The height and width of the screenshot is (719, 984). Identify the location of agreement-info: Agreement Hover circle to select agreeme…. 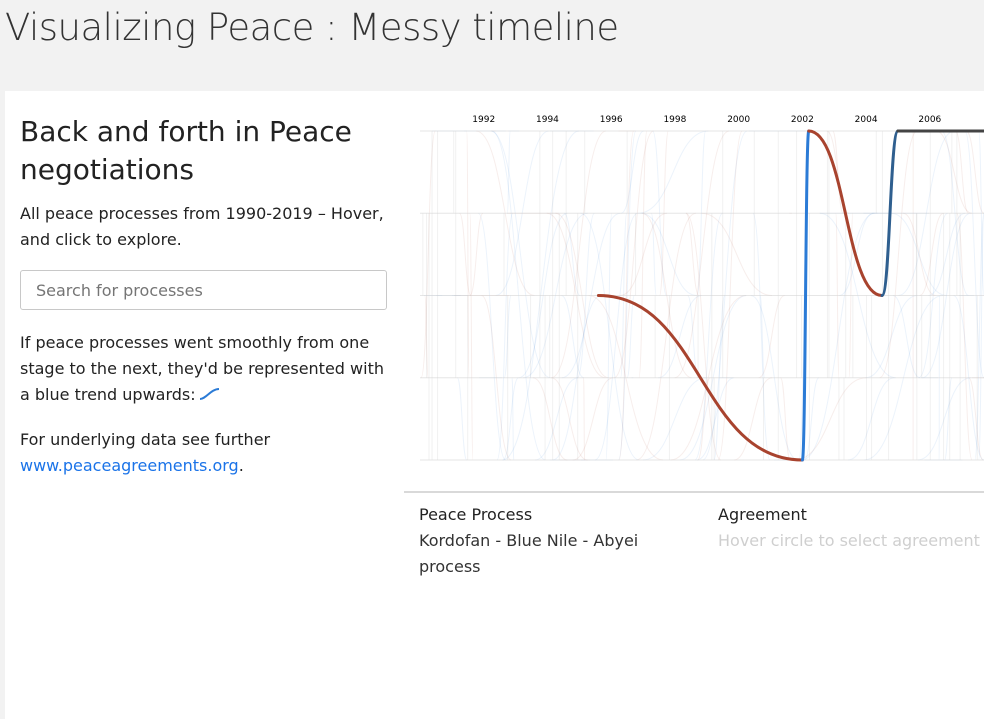
(851, 528).